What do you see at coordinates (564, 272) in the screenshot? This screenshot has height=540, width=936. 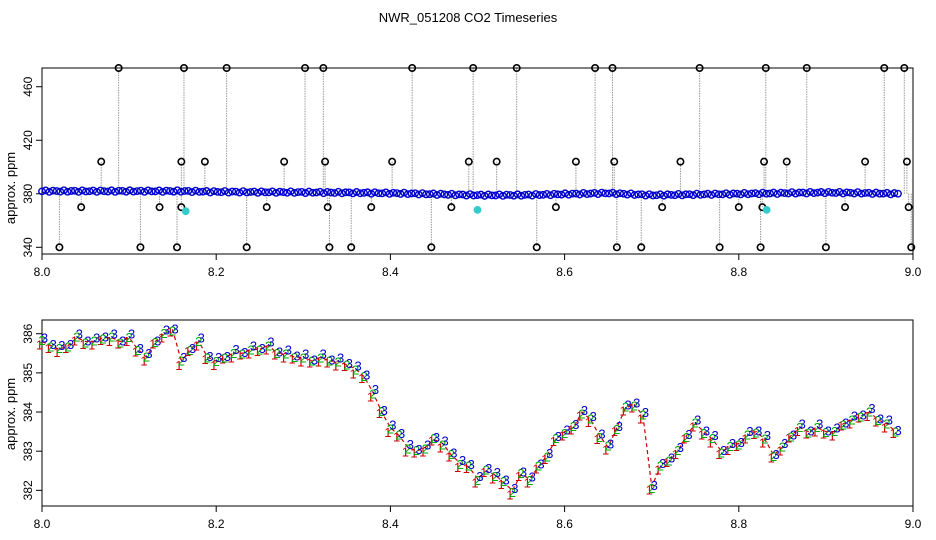 I see `x-tick-label: 8.6` at bounding box center [564, 272].